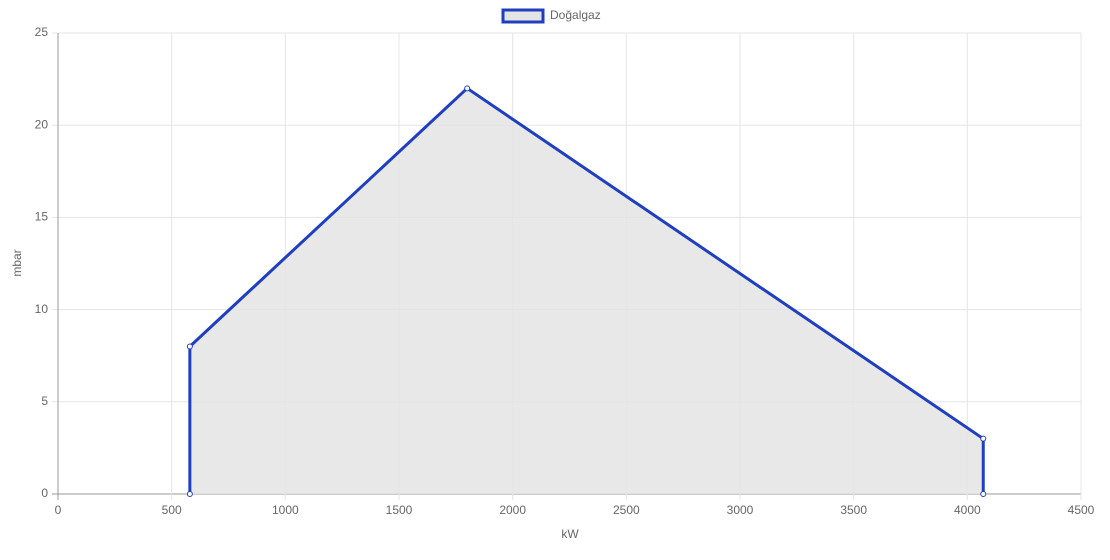 The width and height of the screenshot is (1110, 560). What do you see at coordinates (44, 493) in the screenshot?
I see `y-tick-label: 0` at bounding box center [44, 493].